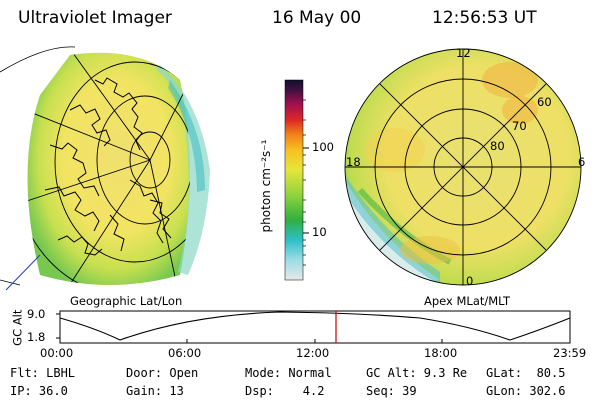  What do you see at coordinates (526, 391) in the screenshot?
I see `glon-status: GLon: 302.6` at bounding box center [526, 391].